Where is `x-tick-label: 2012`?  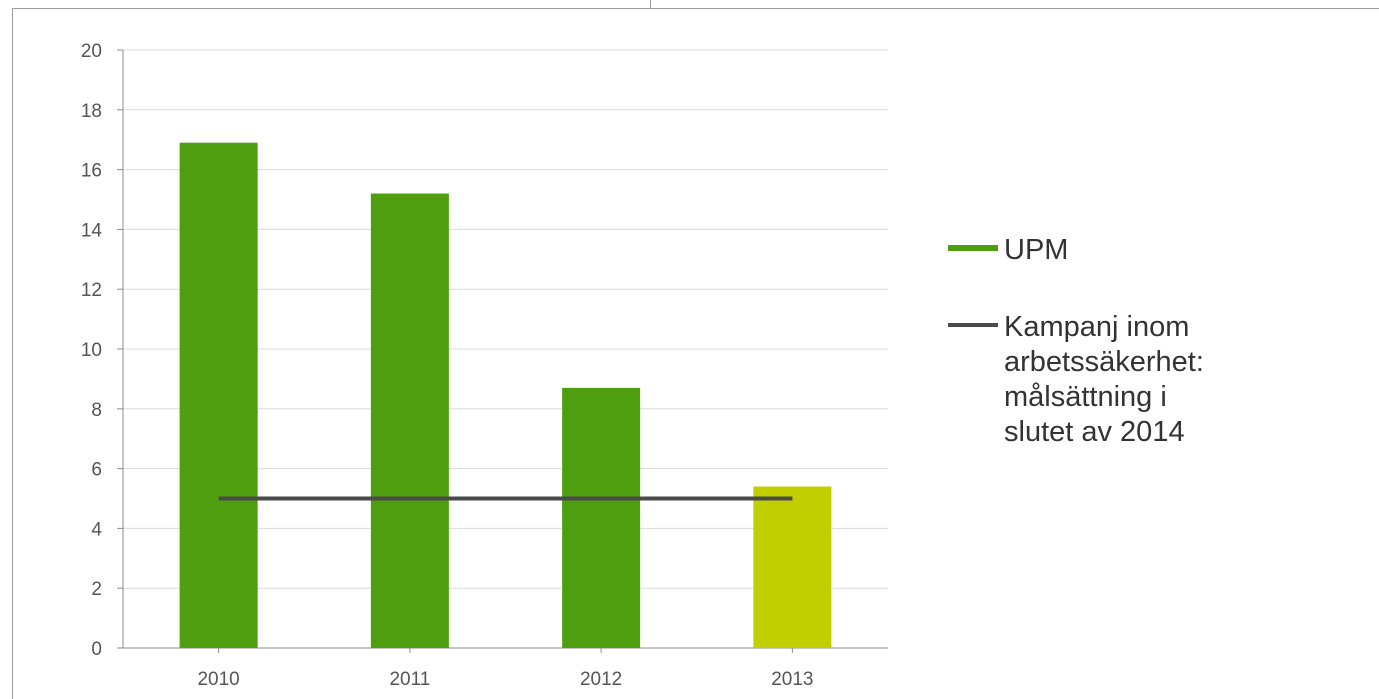 x-tick-label: 2012 is located at coordinates (601, 679).